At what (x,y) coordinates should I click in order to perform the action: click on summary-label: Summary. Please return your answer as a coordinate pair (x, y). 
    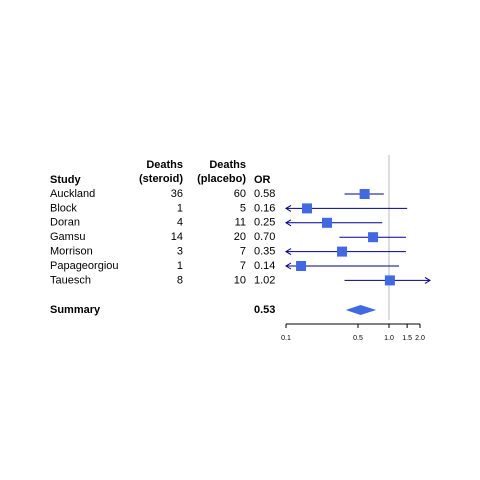
    Looking at the image, I should click on (75, 310).